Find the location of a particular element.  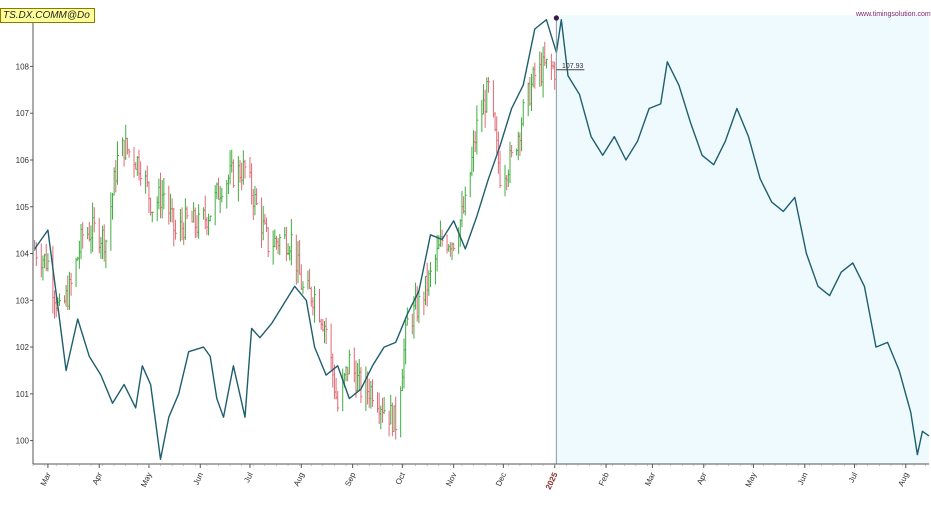

x-tick-label: Sep is located at coordinates (350, 479).